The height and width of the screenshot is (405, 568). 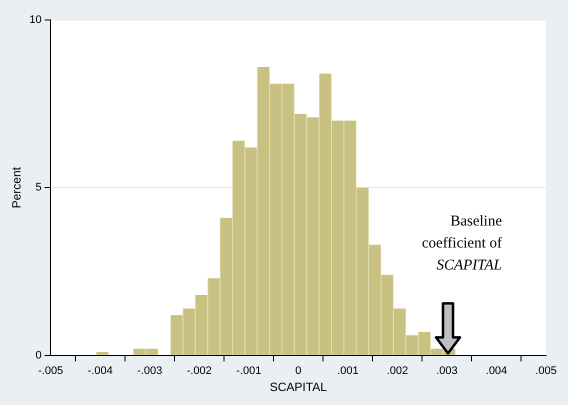 I want to click on x-tick-label: .001, so click(x=348, y=371).